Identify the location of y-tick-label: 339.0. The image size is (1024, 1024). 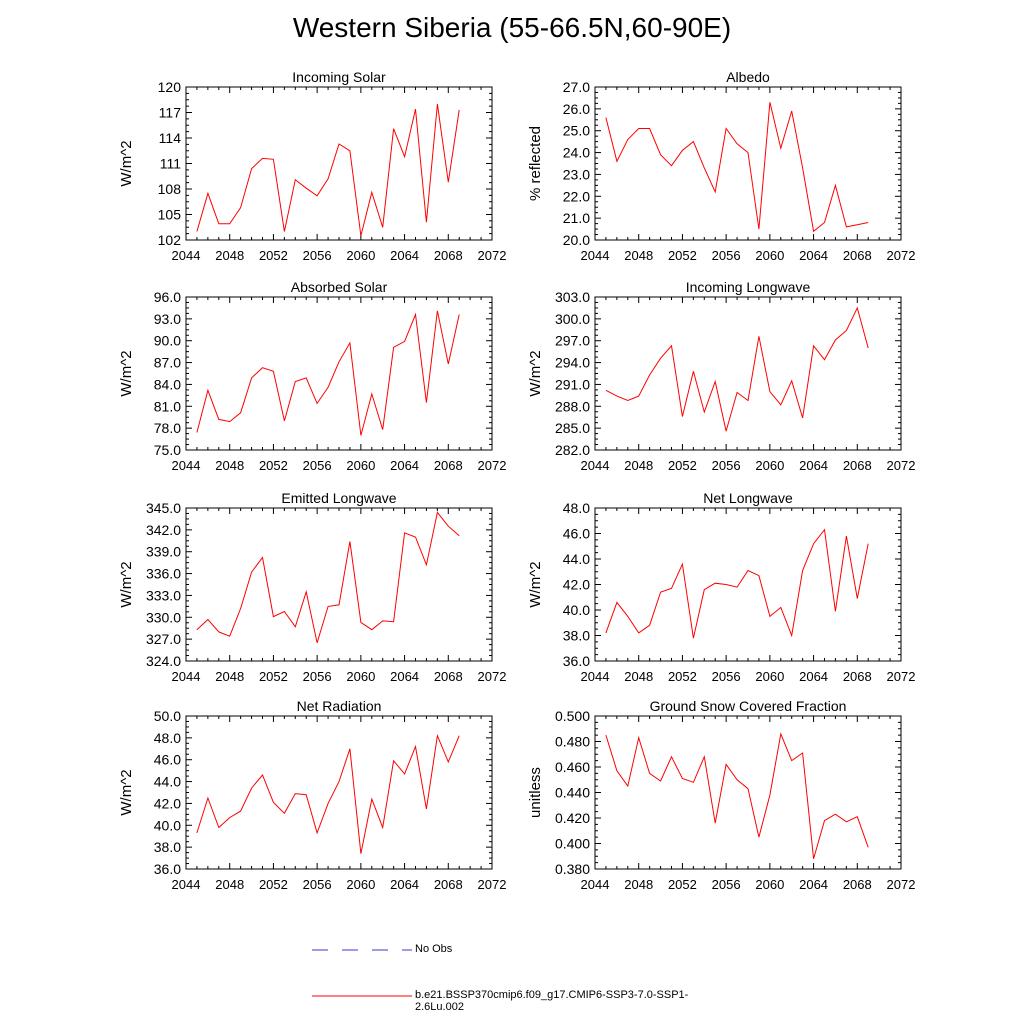
(163, 552).